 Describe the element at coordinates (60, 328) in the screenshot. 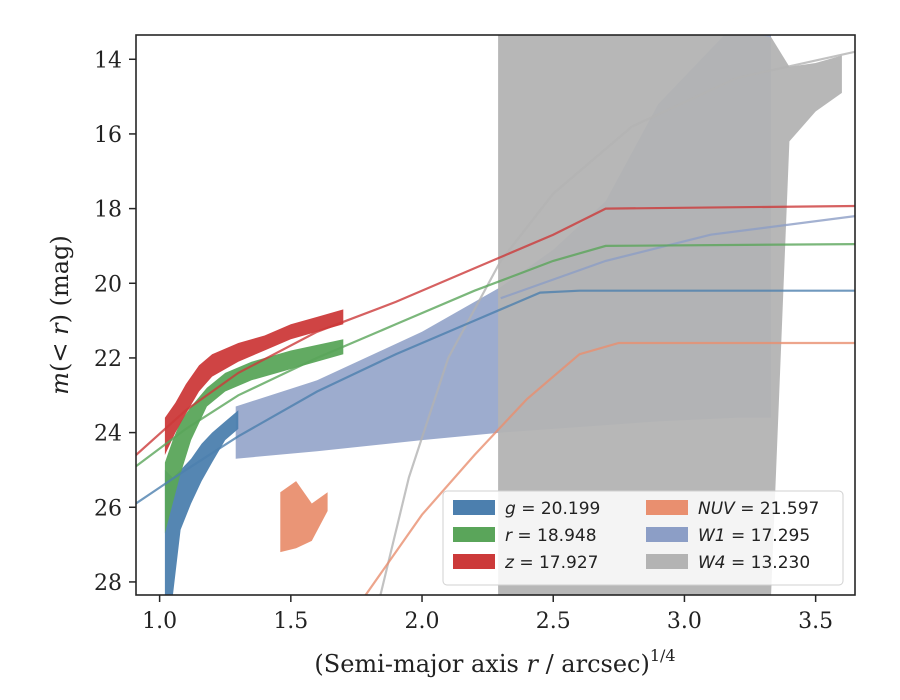

I see `y-axis-label-var-r: r` at that location.